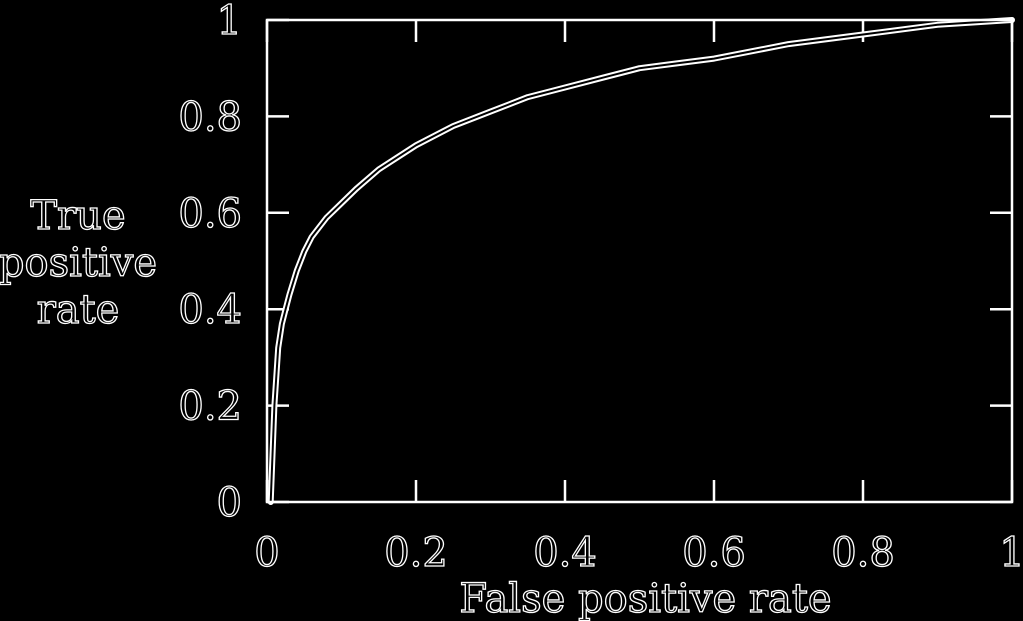 The width and height of the screenshot is (1023, 621). I want to click on x-tick-label: 0.6, so click(714, 553).